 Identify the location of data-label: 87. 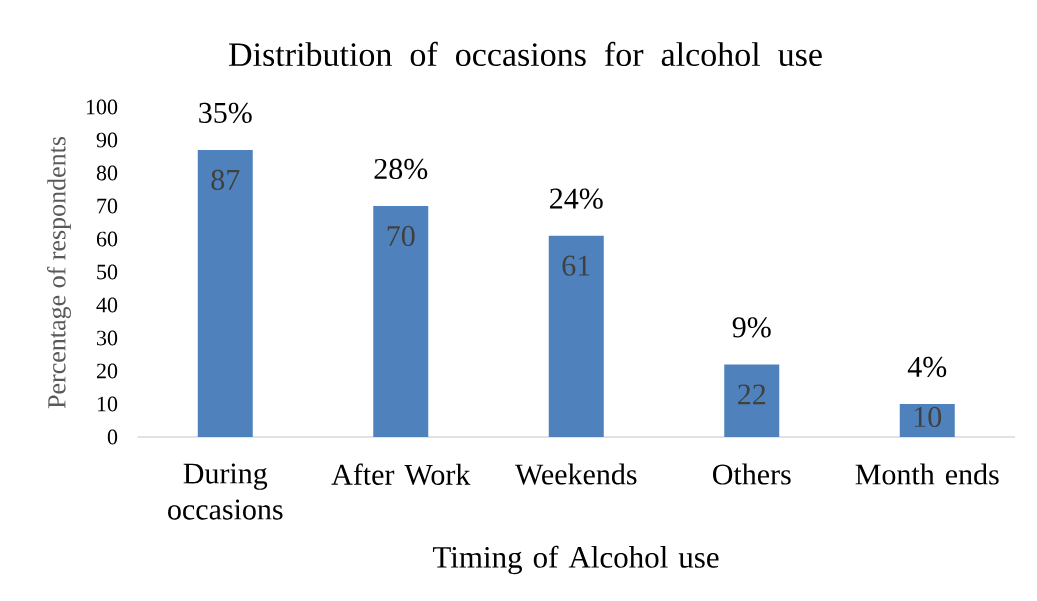
(225, 180).